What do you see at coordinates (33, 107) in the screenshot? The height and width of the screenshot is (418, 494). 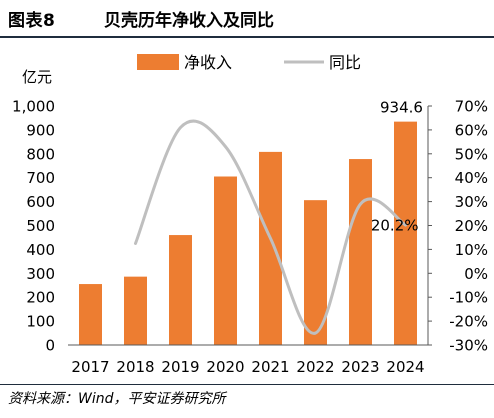 I see `left-tick-label: 1,000` at bounding box center [33, 107].